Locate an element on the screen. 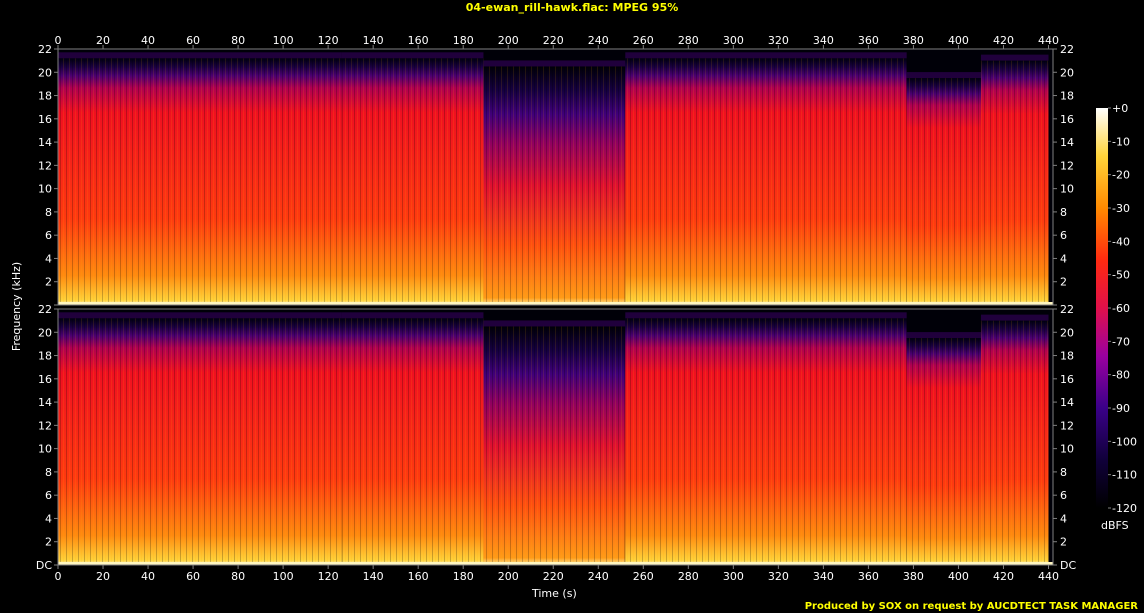 The height and width of the screenshot is (613, 1144). x-tick-label: 40 is located at coordinates (148, 576).